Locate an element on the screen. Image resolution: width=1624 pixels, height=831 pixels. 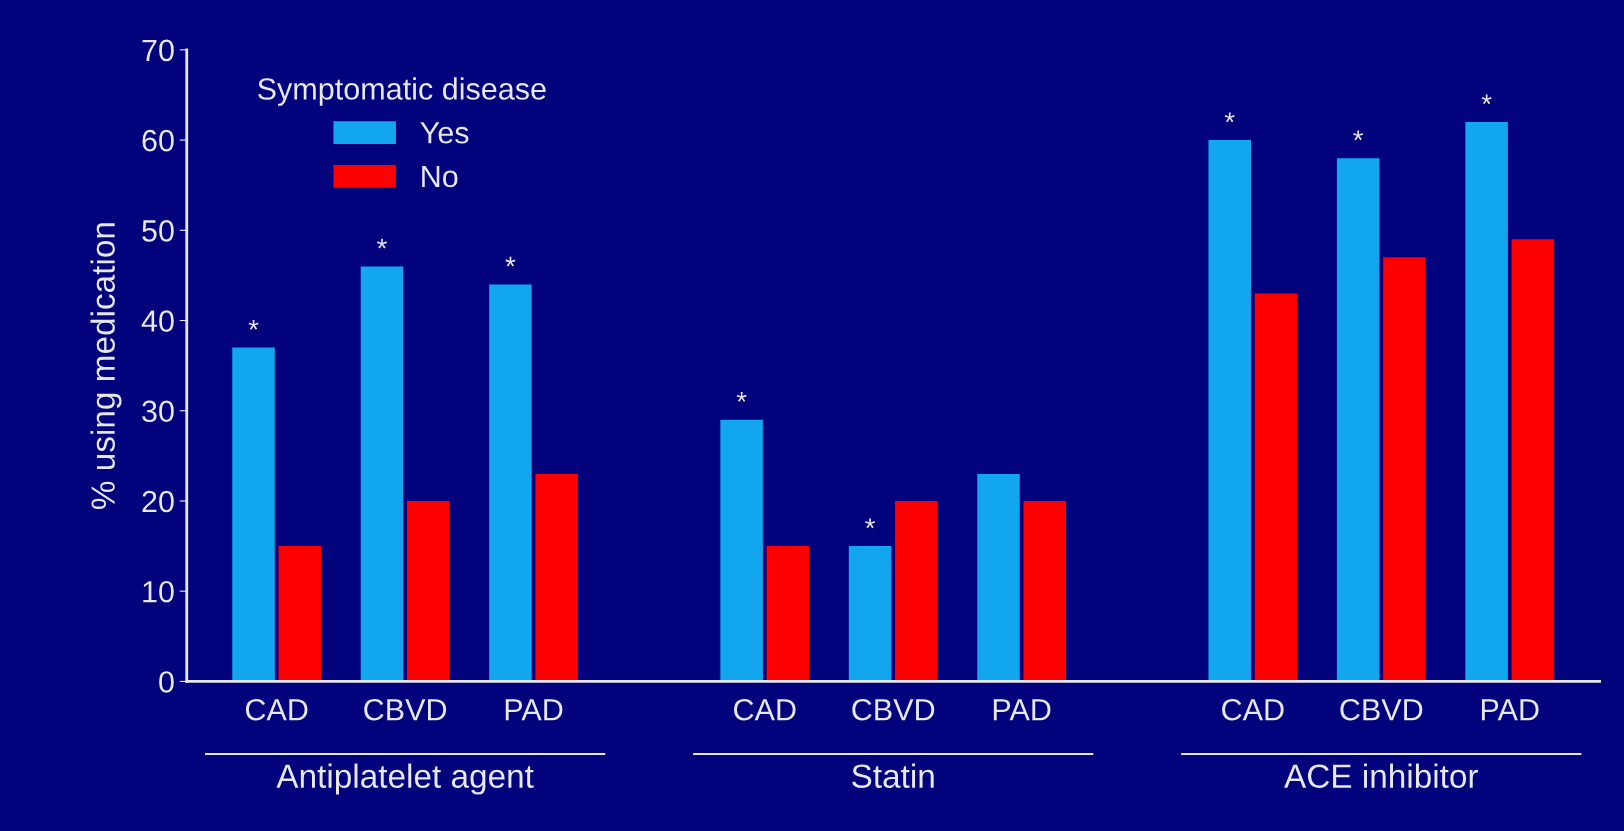
y-tick-label: 20 is located at coordinates (158, 501).